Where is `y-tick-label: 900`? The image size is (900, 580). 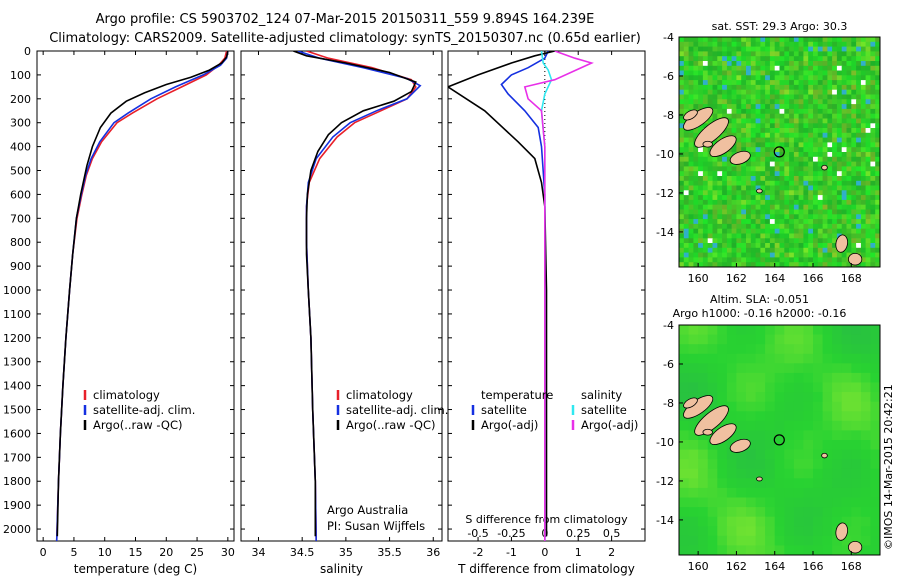
y-tick-label: 900 is located at coordinates (20, 266).